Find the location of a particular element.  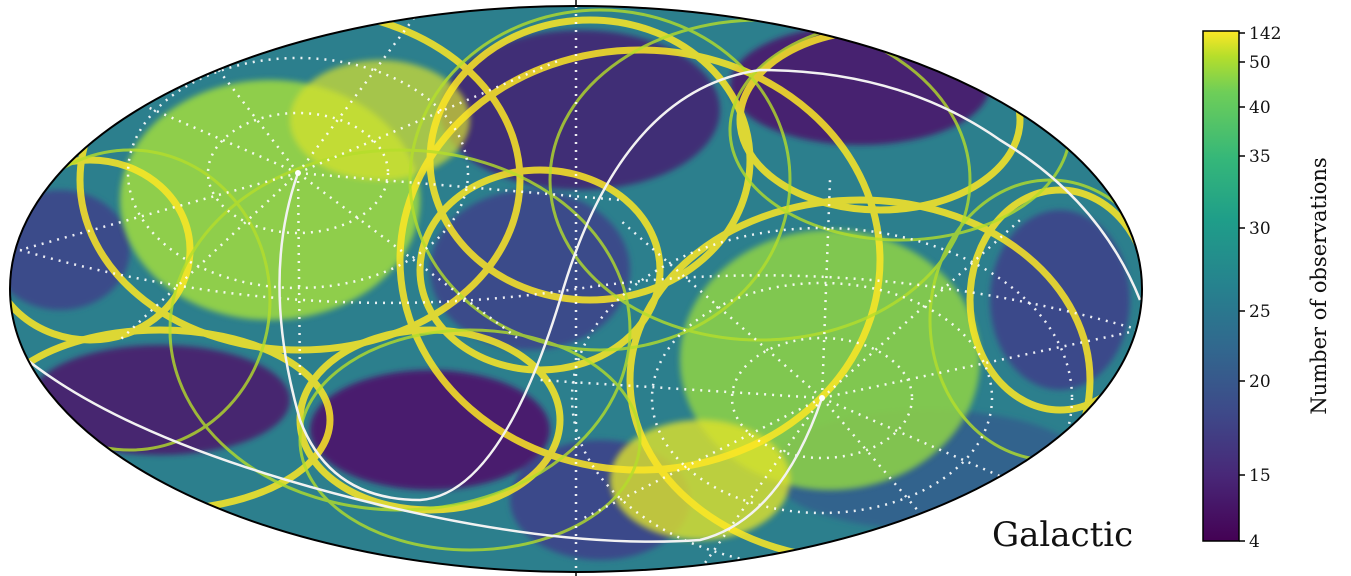

colorbar-tick-label: 30 is located at coordinates (1260, 229).